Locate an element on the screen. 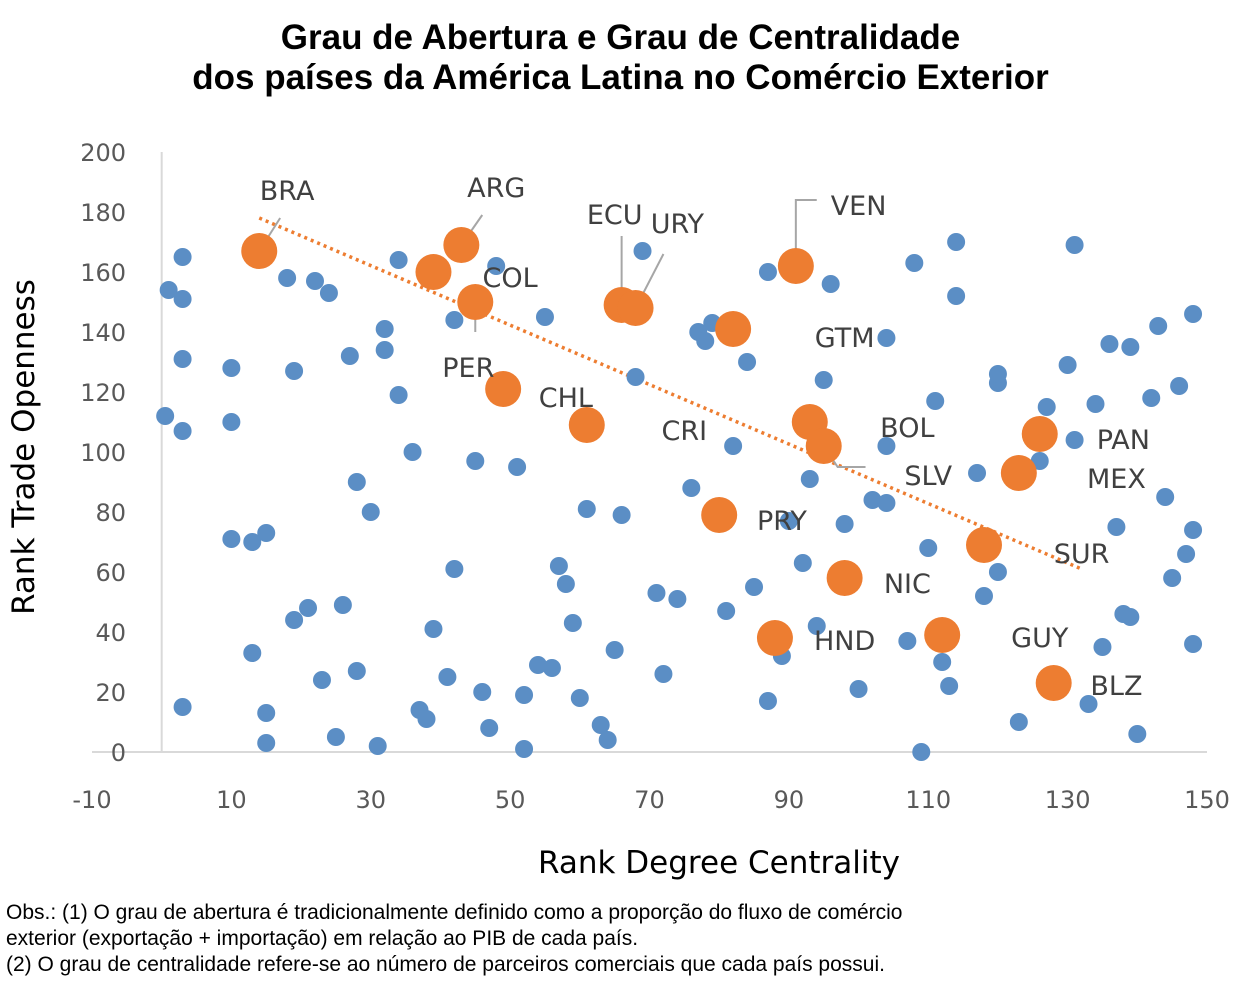  y-tick-label: 0 is located at coordinates (118, 753).